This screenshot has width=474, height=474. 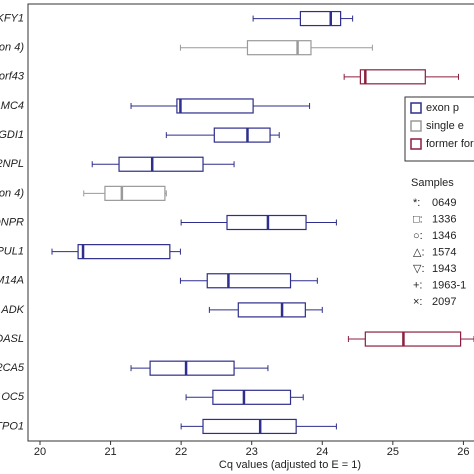 What do you see at coordinates (12, 18) in the screenshot?
I see `category-label: KFY1` at bounding box center [12, 18].